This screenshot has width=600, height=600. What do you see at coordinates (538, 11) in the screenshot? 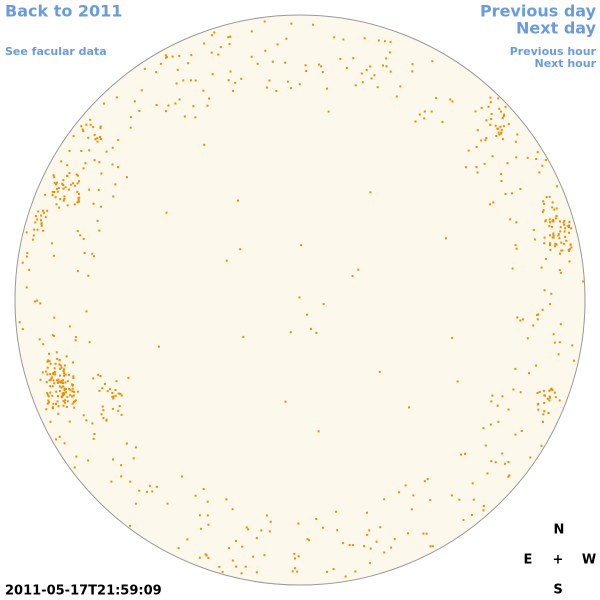
I see `previous-day-link: Previous day` at bounding box center [538, 11].